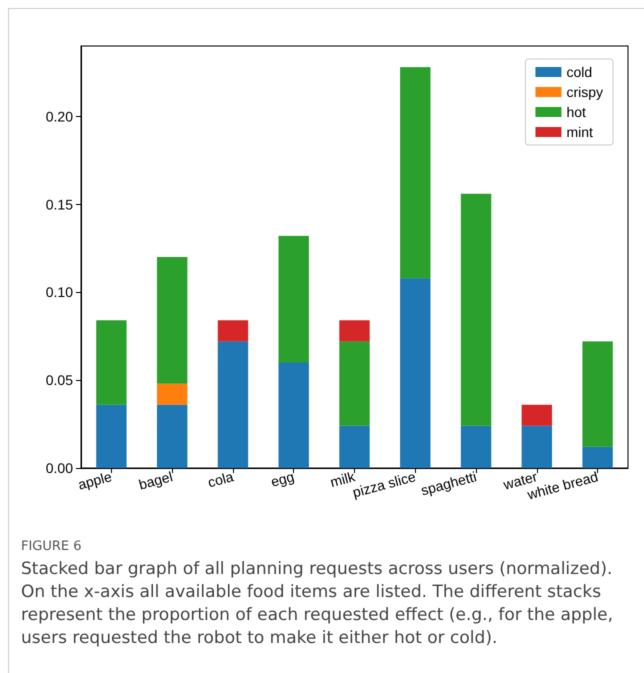 This screenshot has height=673, width=644. What do you see at coordinates (60, 380) in the screenshot?
I see `y-tick-label: 0.05` at bounding box center [60, 380].